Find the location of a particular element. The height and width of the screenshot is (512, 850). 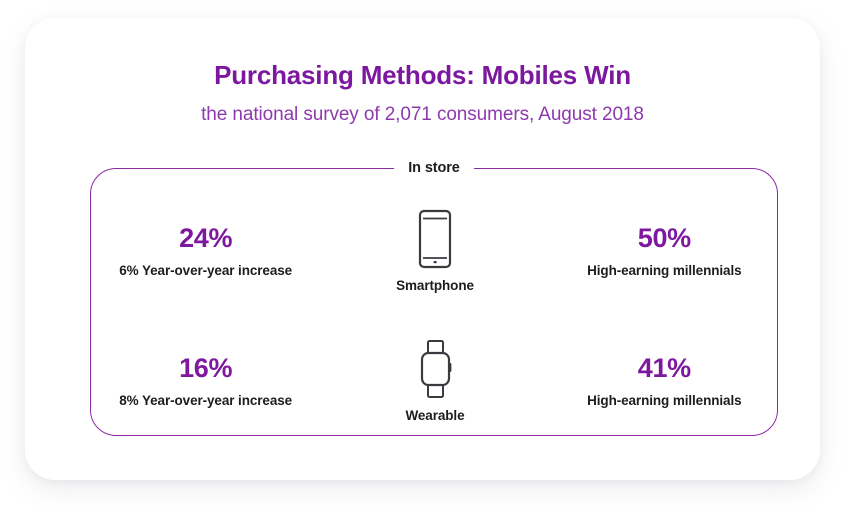

device-label: Smartphone is located at coordinates (435, 285).